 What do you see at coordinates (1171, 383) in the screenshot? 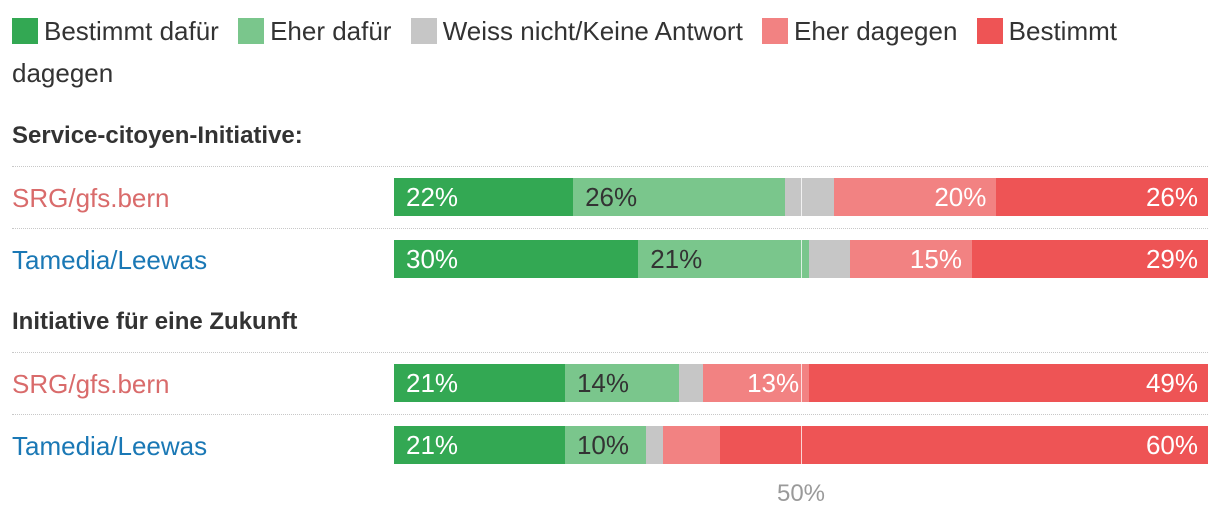
I see `data-label: 49%` at bounding box center [1171, 383].